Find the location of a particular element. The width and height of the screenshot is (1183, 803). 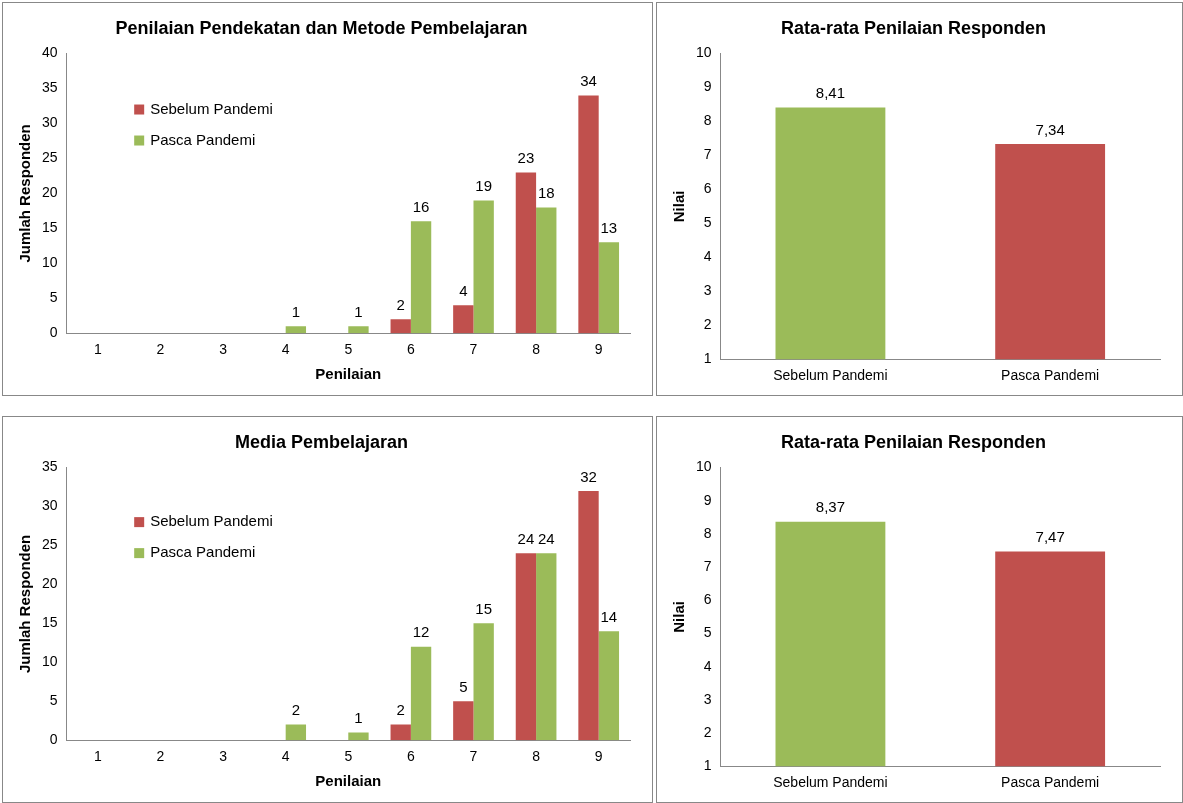

chart-title: Penilaian Pendekatan dan Metode Pembelajaran is located at coordinates (321, 27).